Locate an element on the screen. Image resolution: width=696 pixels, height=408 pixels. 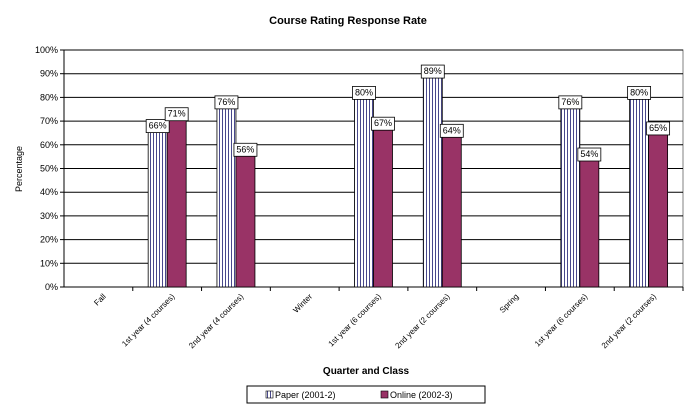
data-label: 65% is located at coordinates (658, 128).